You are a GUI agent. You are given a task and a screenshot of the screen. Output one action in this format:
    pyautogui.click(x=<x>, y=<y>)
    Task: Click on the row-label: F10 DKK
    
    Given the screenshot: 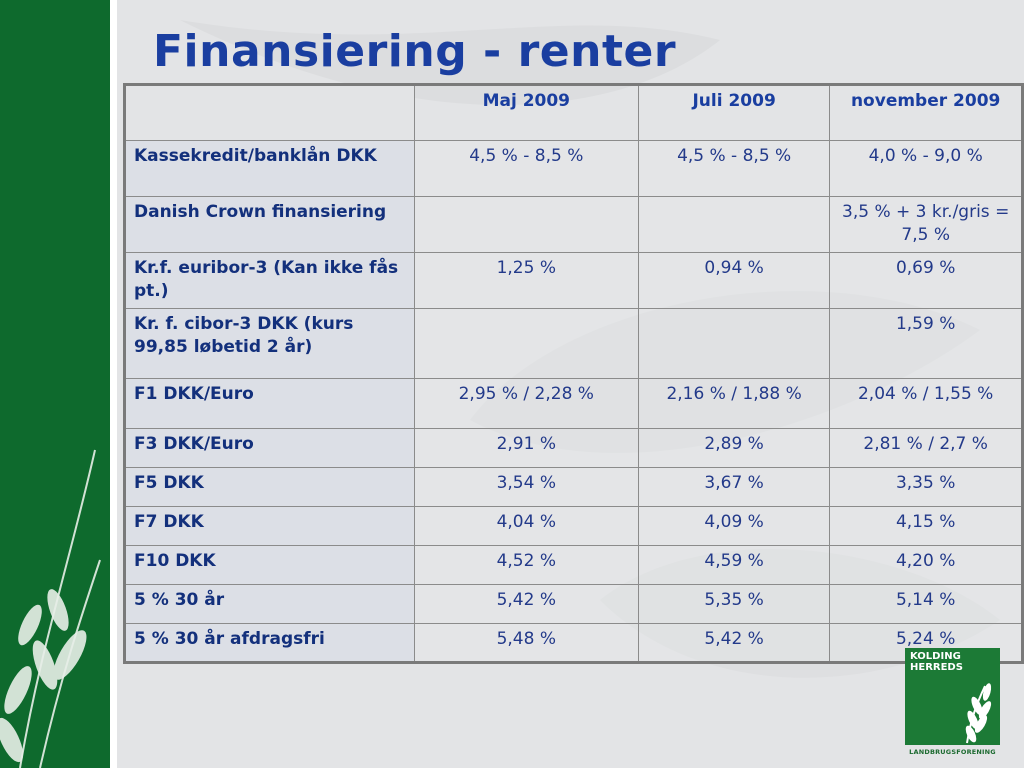 What is the action you would take?
    pyautogui.click(x=269, y=565)
    